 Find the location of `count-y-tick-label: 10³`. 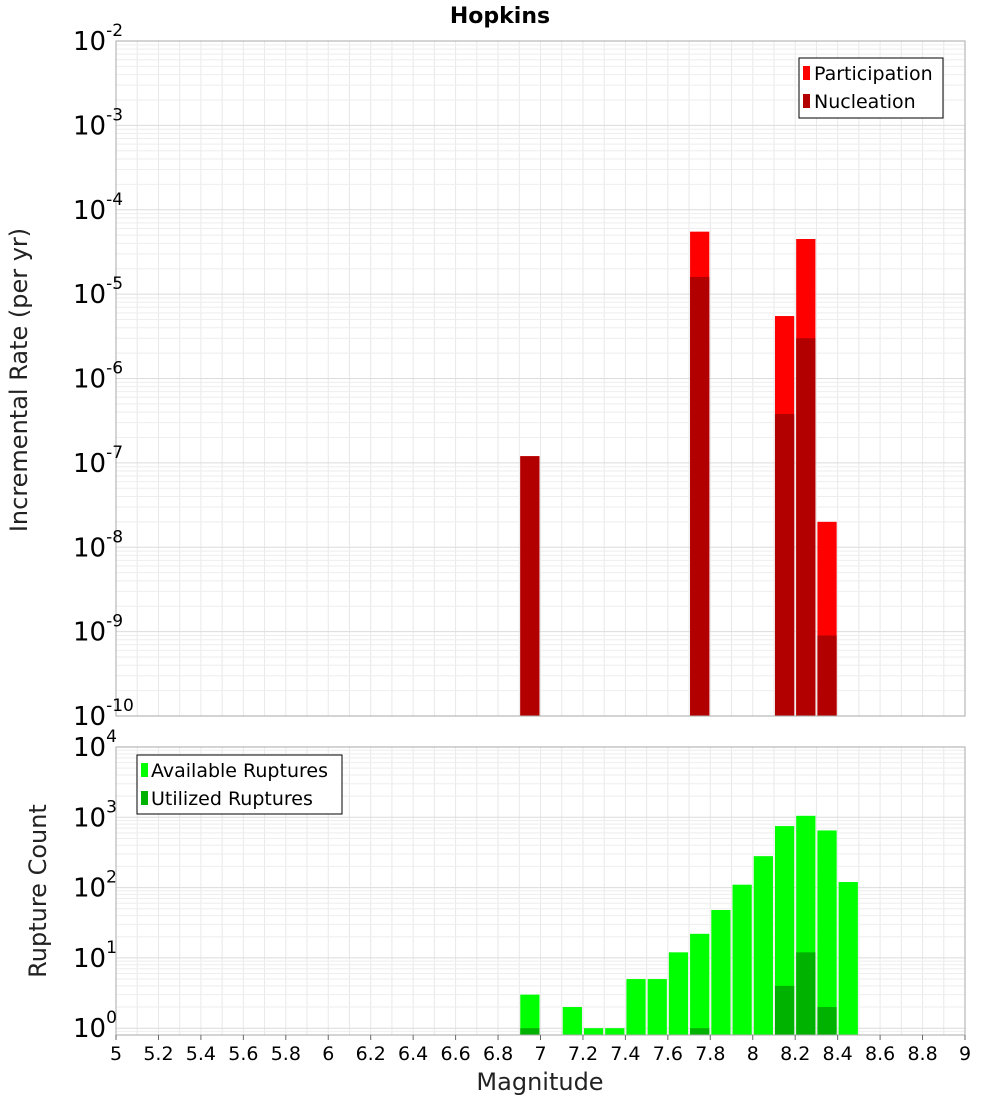

count-y-tick-label: 10³ is located at coordinates (95, 815).